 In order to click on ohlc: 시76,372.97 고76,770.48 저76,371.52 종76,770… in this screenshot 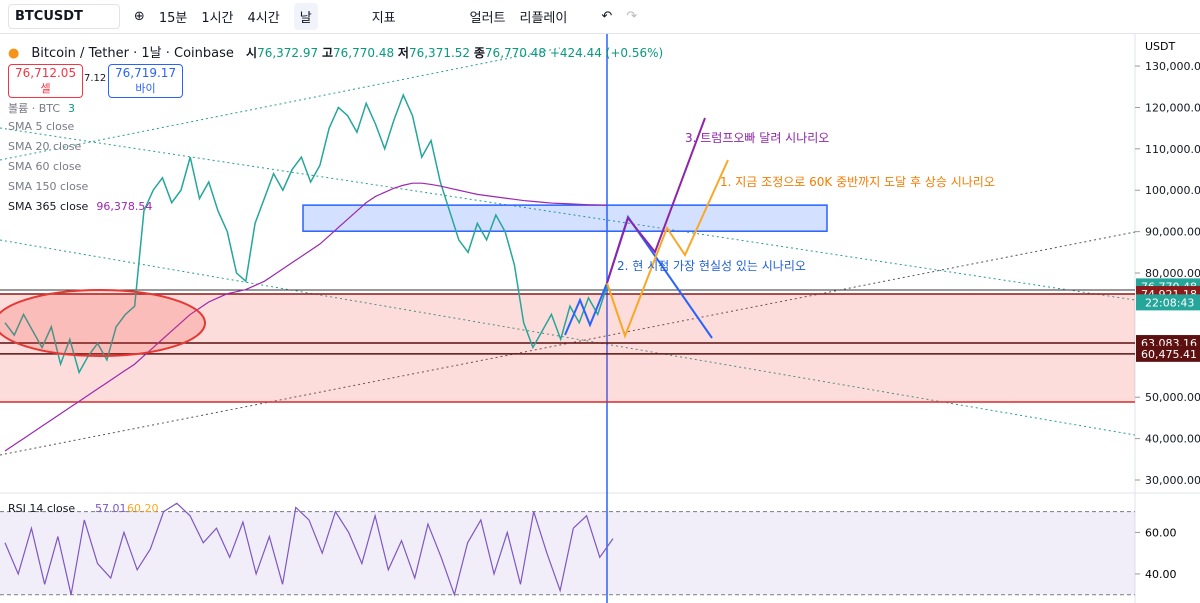, I will do `click(454, 53)`.